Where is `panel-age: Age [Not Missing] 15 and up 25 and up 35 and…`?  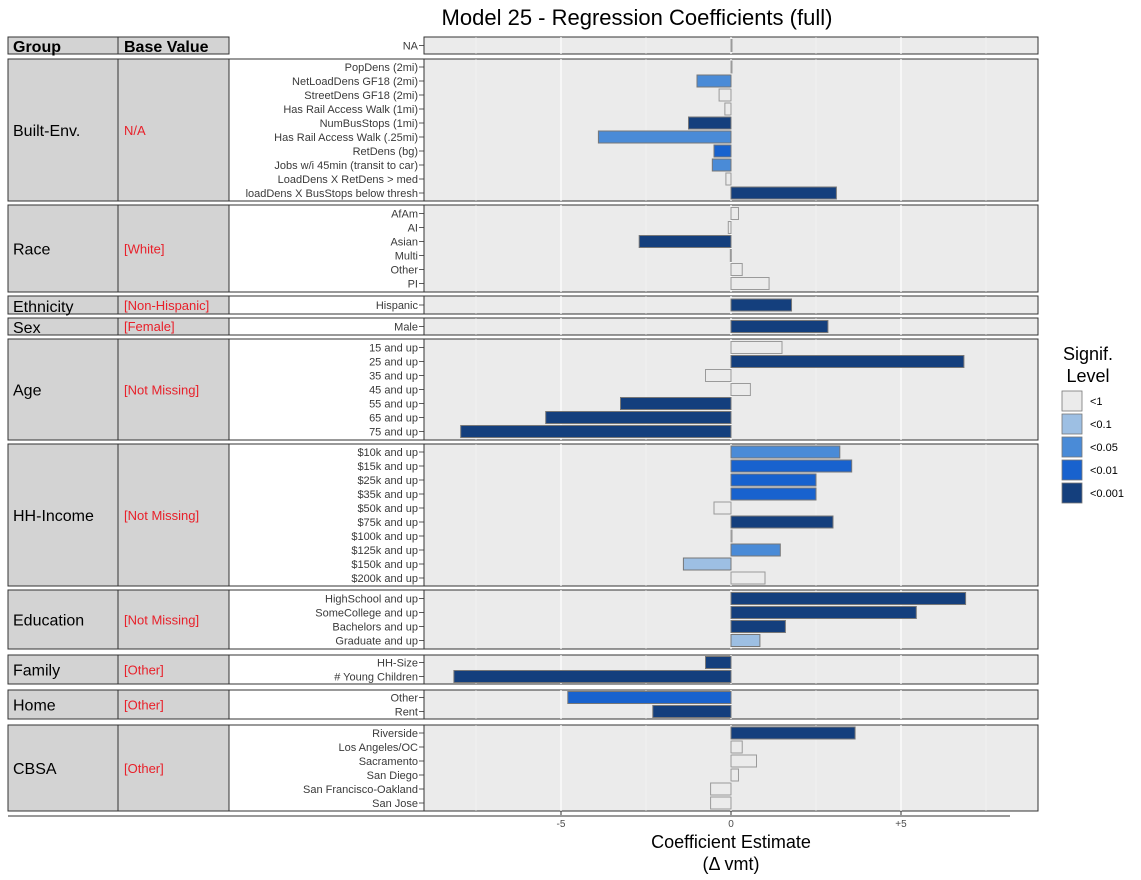
panel-age: Age [Not Missing] 15 and up 25 and up 35 and… is located at coordinates (523, 389).